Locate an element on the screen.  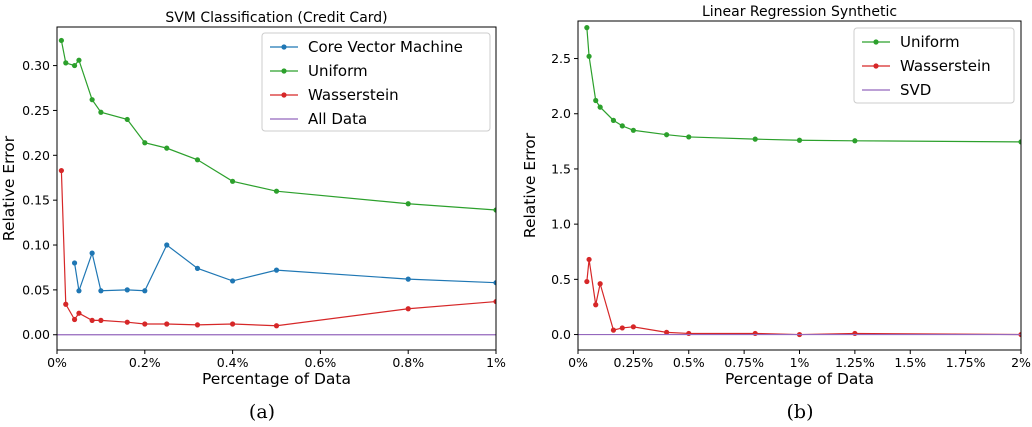
legend-label-svd: SVD is located at coordinates (915, 90).